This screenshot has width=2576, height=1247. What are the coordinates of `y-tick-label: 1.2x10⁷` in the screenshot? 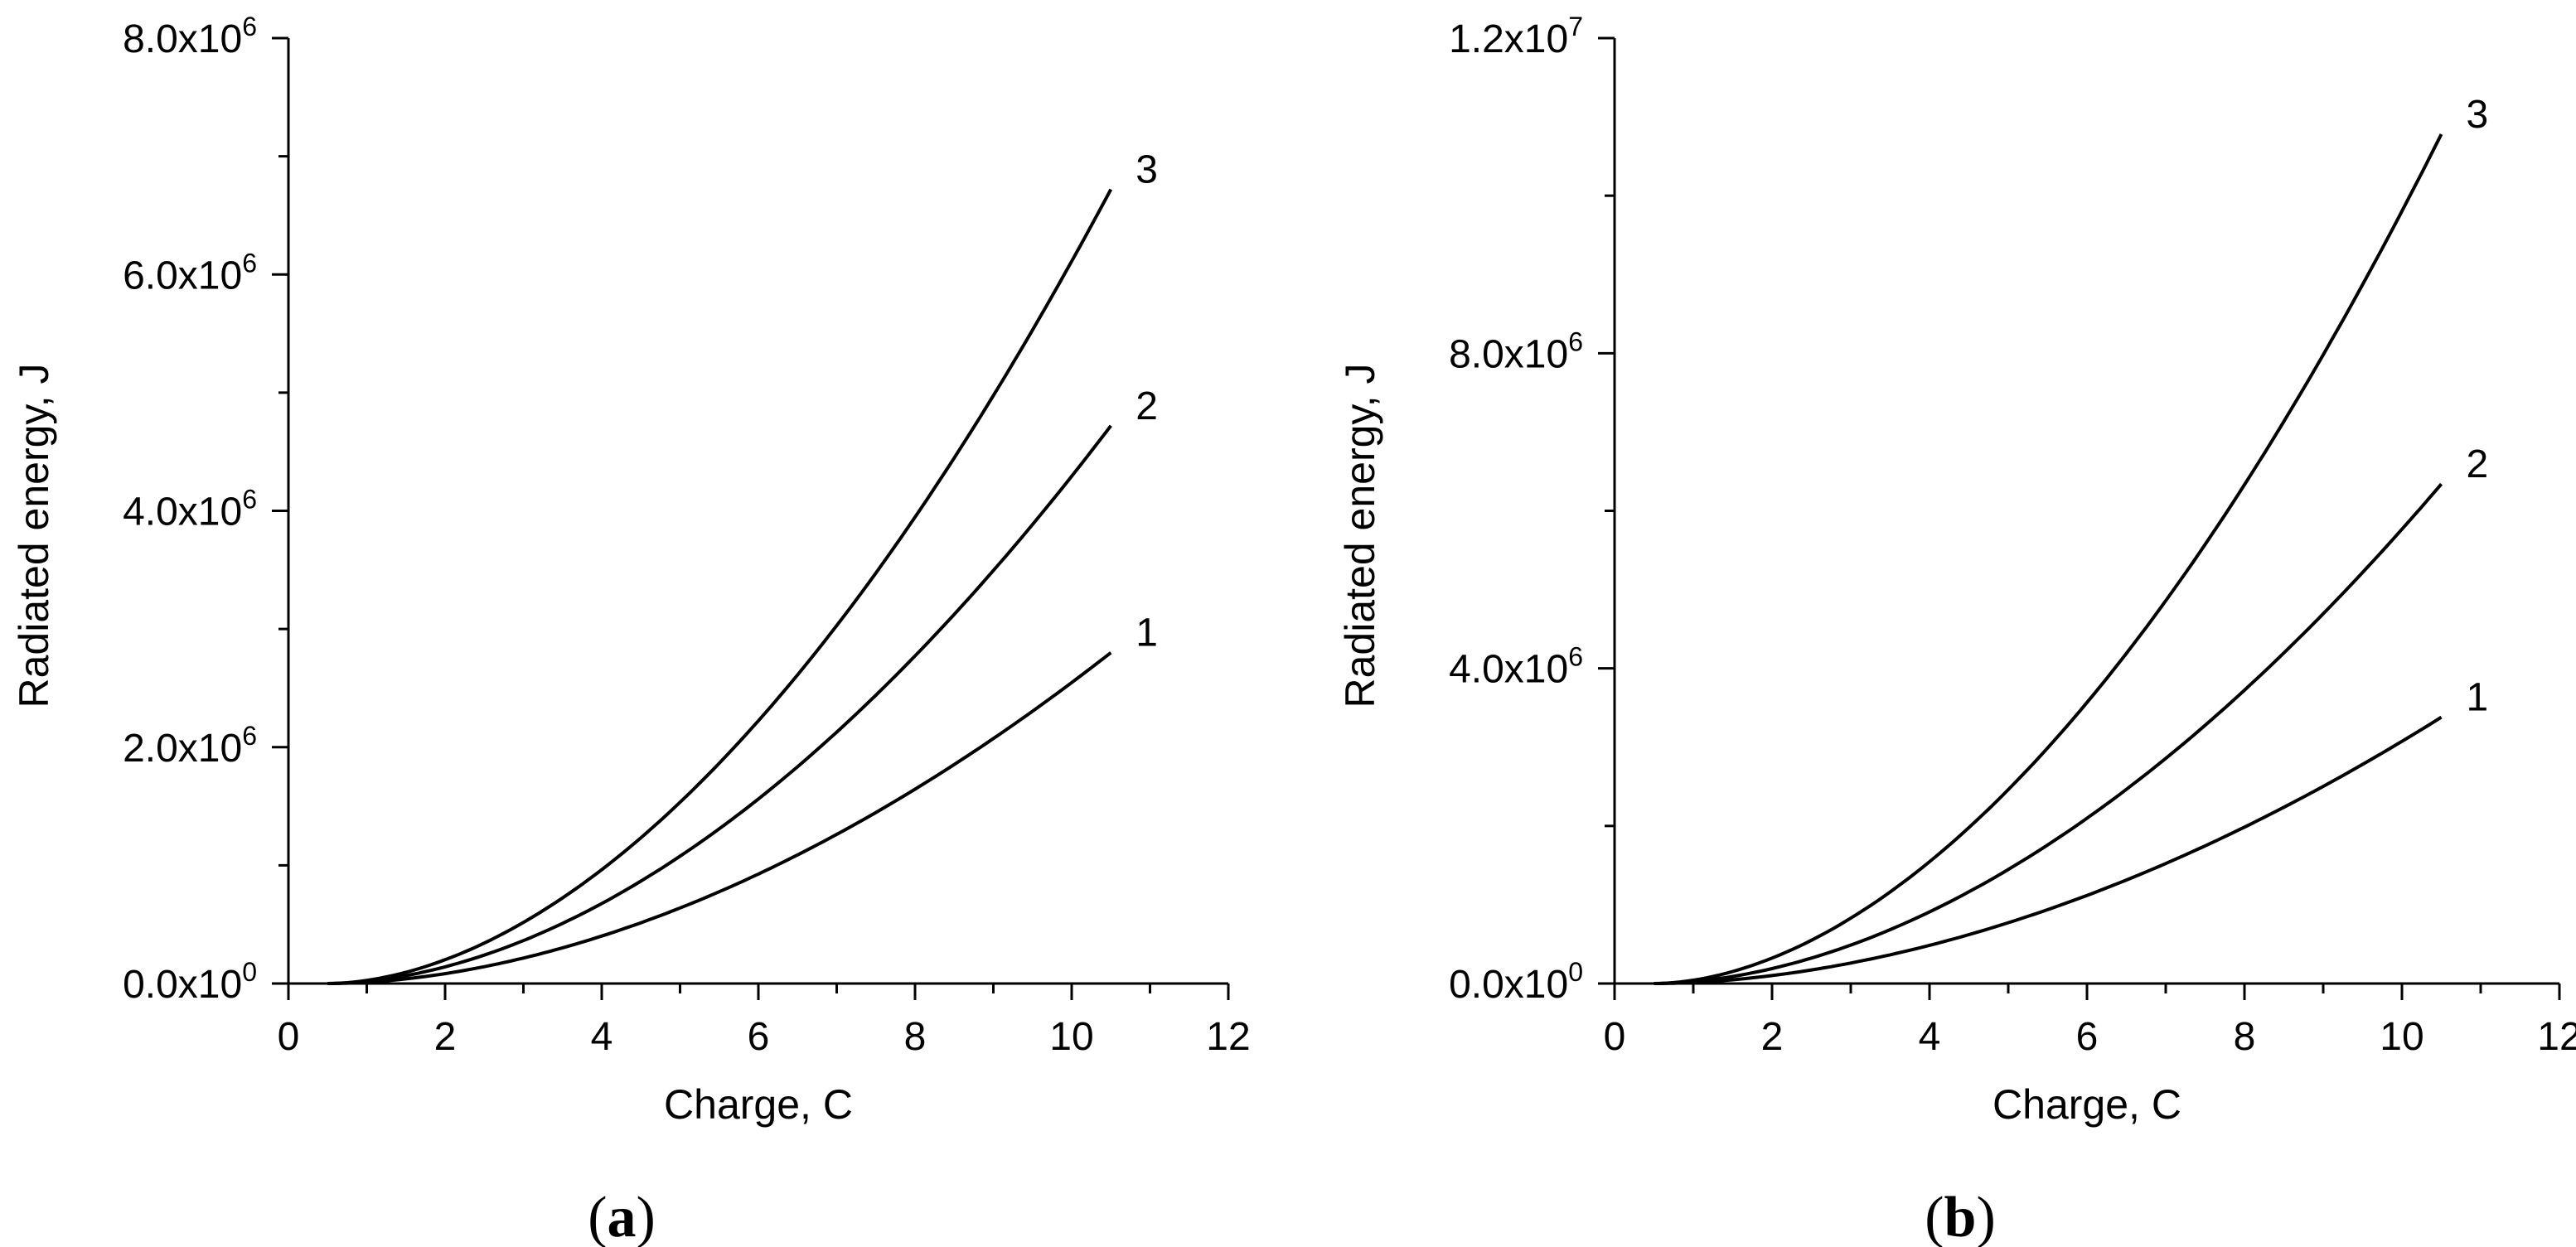 It's located at (1516, 36).